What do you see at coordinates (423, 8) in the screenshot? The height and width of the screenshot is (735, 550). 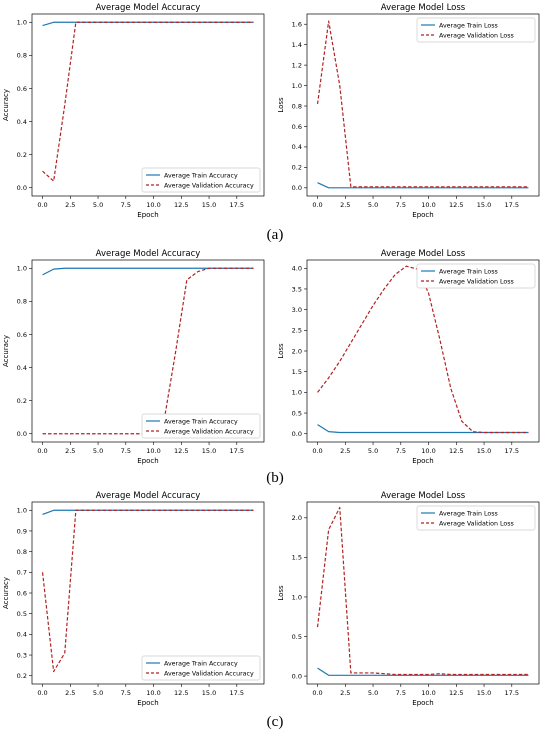 I see `chart-title: Average Model Loss` at bounding box center [423, 8].